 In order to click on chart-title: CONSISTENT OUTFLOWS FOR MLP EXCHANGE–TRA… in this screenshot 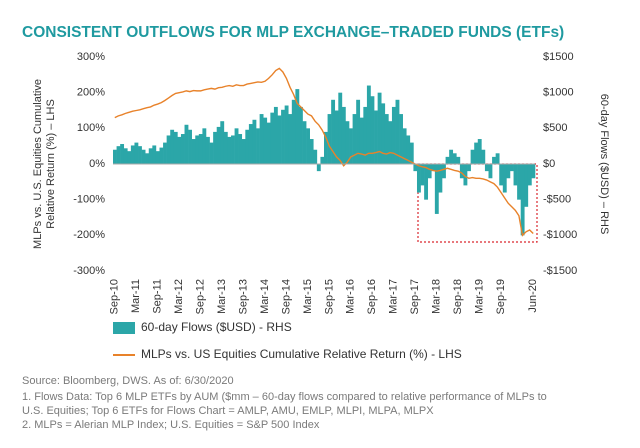, I will do `click(293, 32)`.